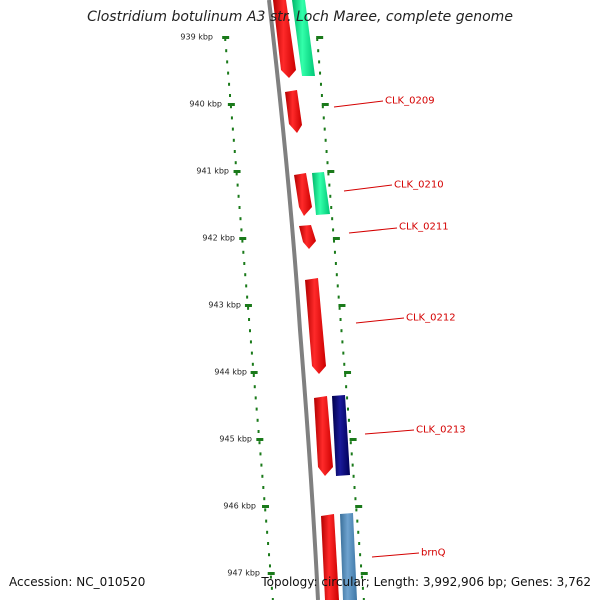 This screenshot has height=600, width=600. Describe the element at coordinates (303, 38) in the screenshot. I see `gene-arrow-top-green` at that location.